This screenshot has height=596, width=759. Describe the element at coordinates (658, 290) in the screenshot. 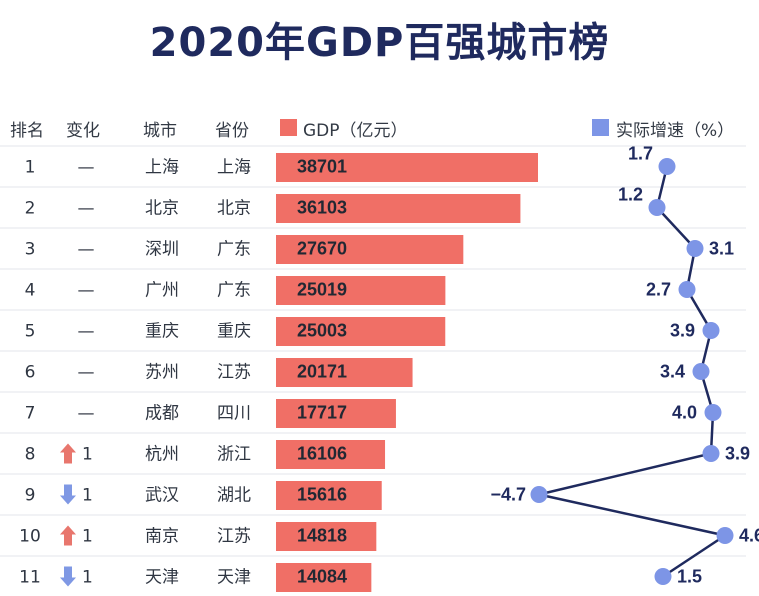

I see `growth-value-label: 2.7` at that location.